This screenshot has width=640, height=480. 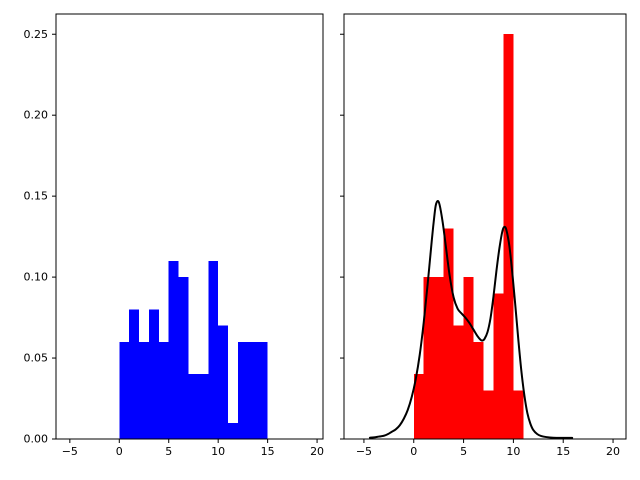 I want to click on y-tick-label: 0.00, so click(x=36, y=439).